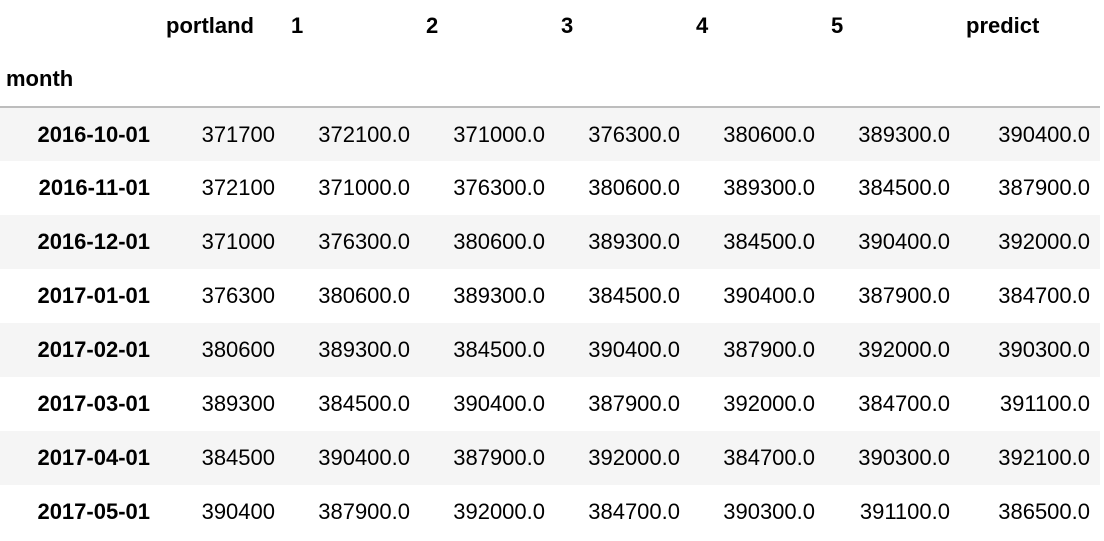 The width and height of the screenshot is (1104, 541). Describe the element at coordinates (238, 349) in the screenshot. I see `table-cell: 380600` at that location.